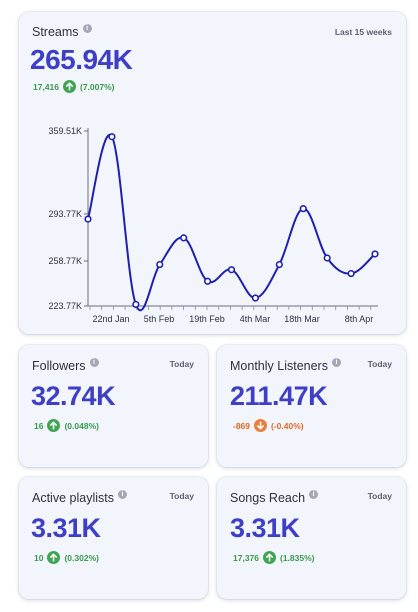 The height and width of the screenshot is (612, 418). I want to click on active-playlists-title: Active playlists i, so click(79, 497).